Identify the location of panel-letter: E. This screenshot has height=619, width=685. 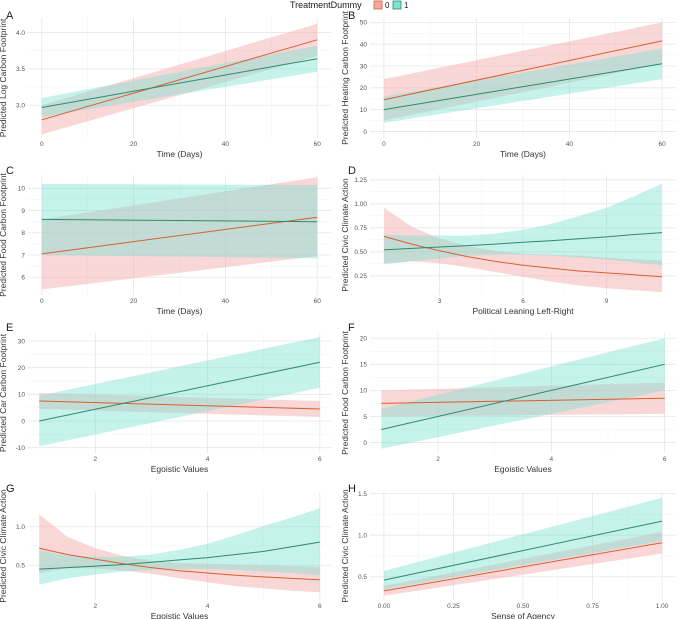
(9, 328).